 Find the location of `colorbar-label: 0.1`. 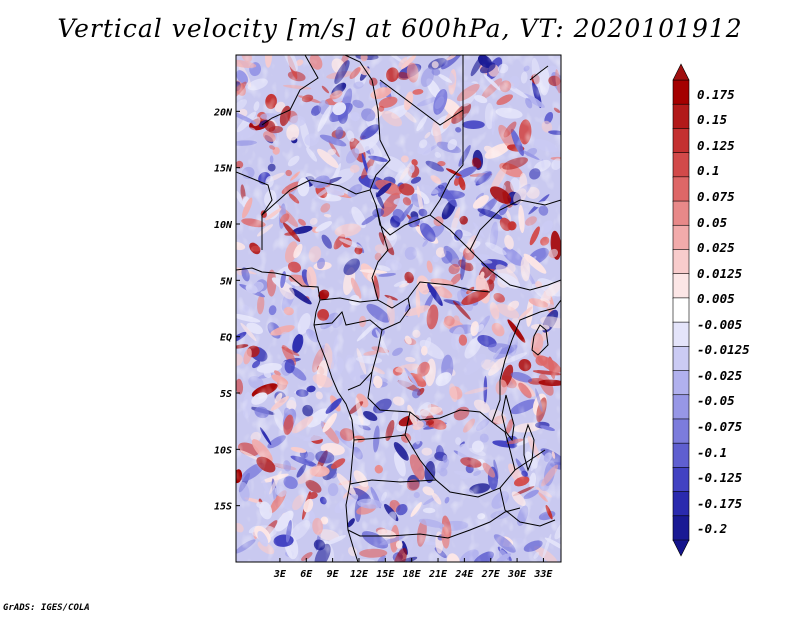

colorbar-label: 0.1 is located at coordinates (708, 171).